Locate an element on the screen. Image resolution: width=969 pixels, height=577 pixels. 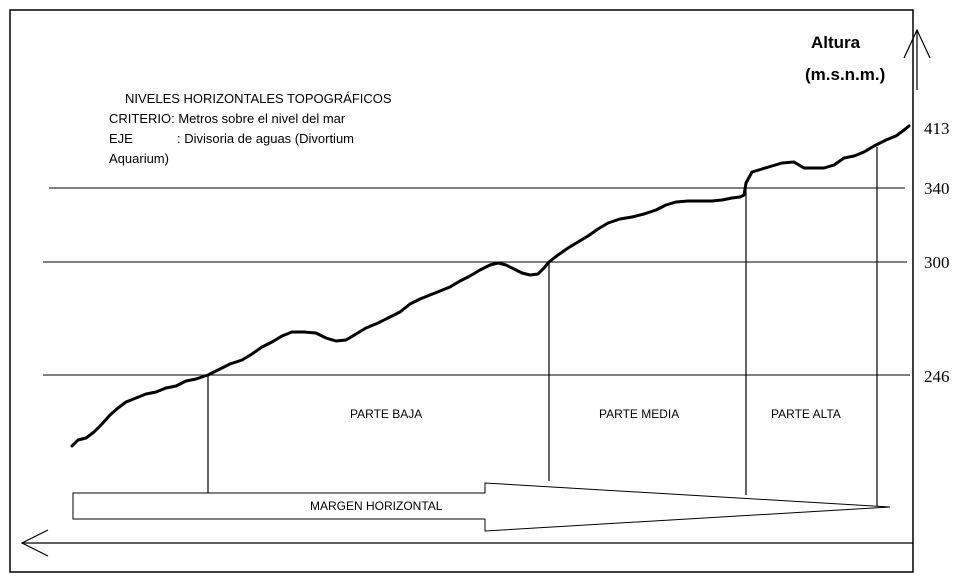
level-label-413: 413 is located at coordinates (937, 128).